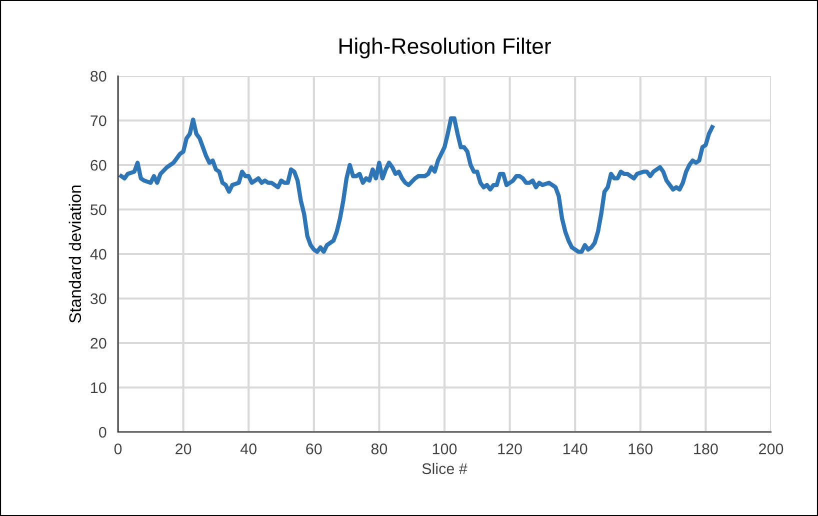 The width and height of the screenshot is (818, 516). I want to click on y-tick-label: 60, so click(98, 165).